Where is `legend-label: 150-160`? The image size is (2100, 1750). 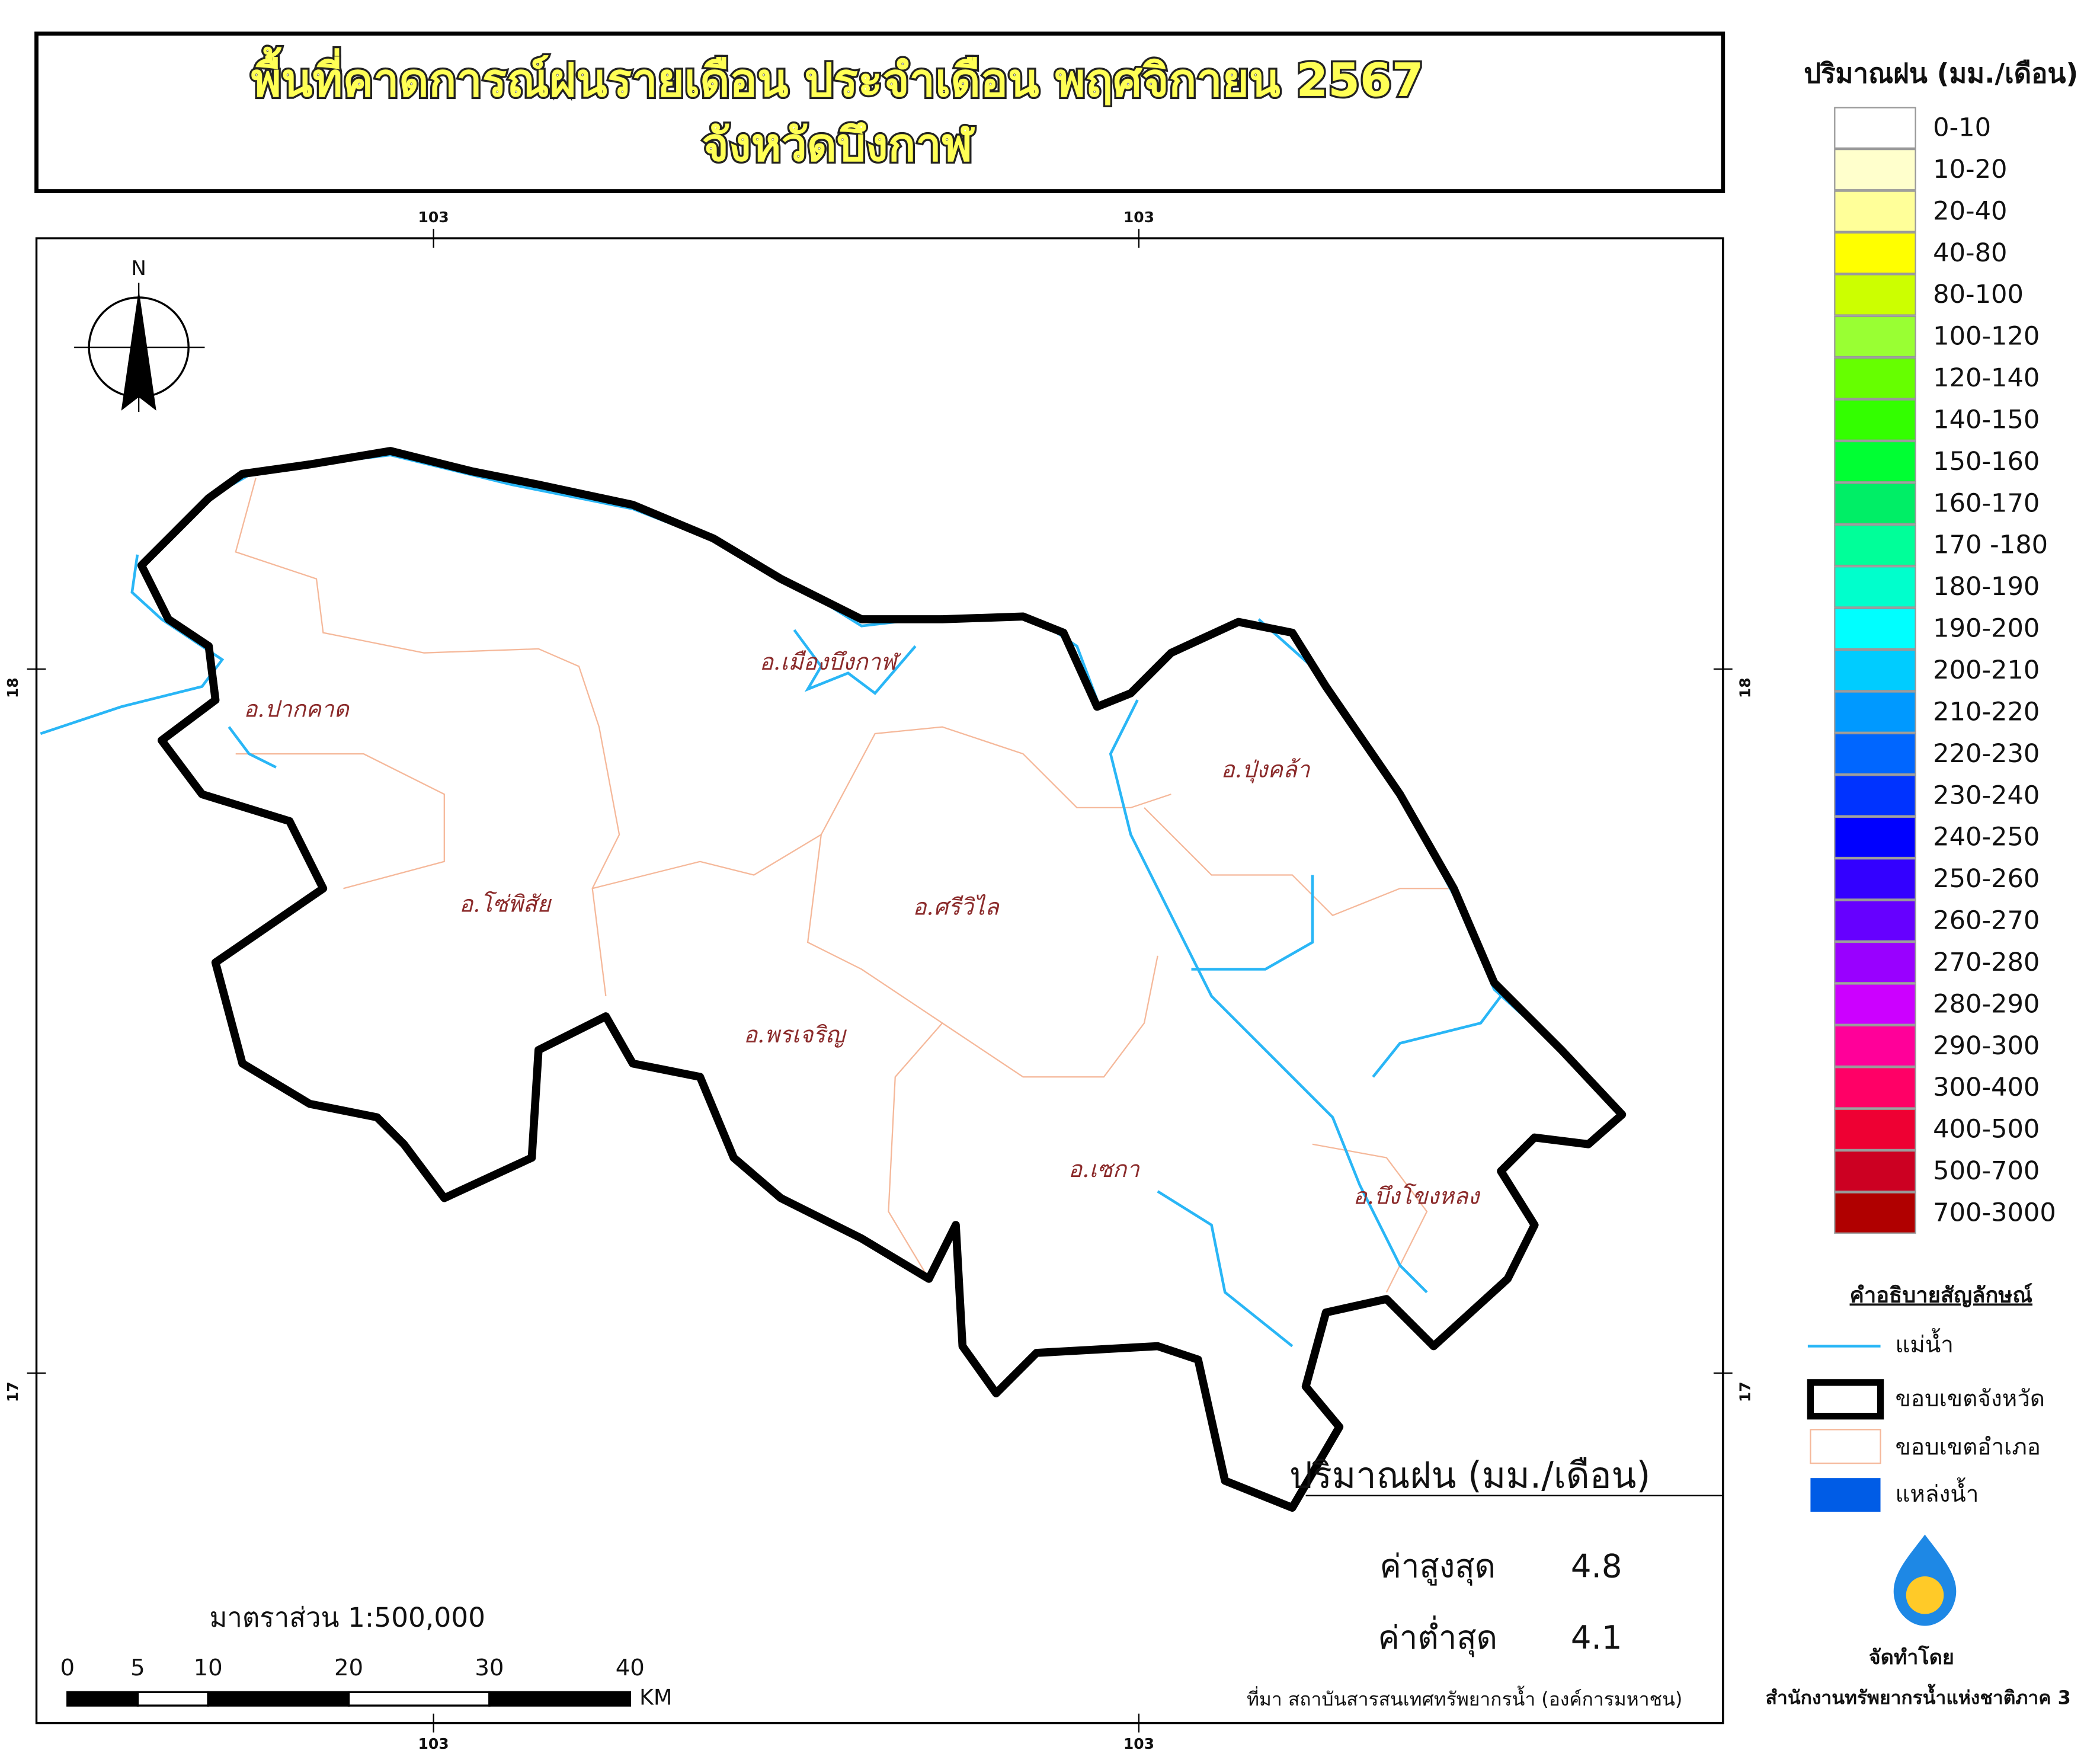 legend-label: 150-160 is located at coordinates (1986, 461).